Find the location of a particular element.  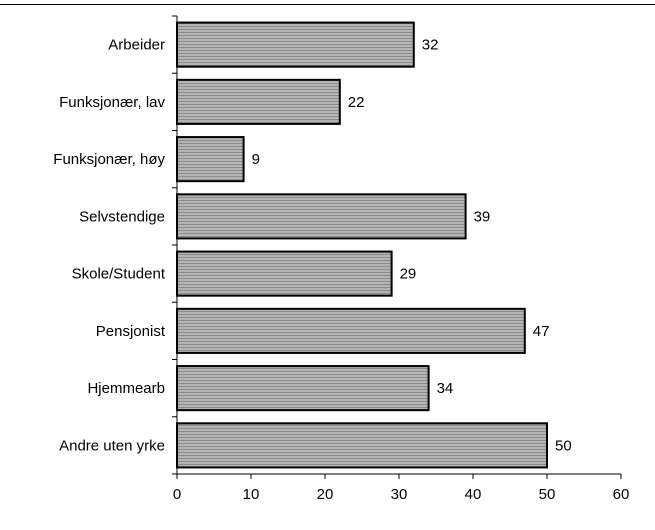

data-label: 29 is located at coordinates (408, 274).